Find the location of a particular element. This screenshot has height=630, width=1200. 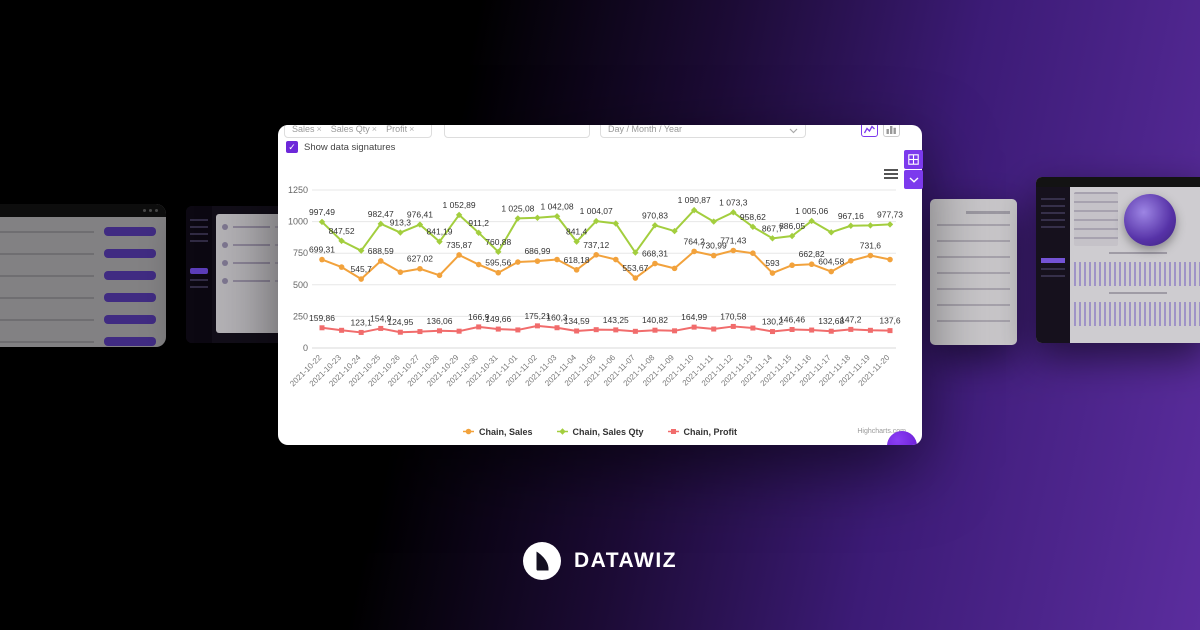

collapse-panel-button is located at coordinates (913, 179).